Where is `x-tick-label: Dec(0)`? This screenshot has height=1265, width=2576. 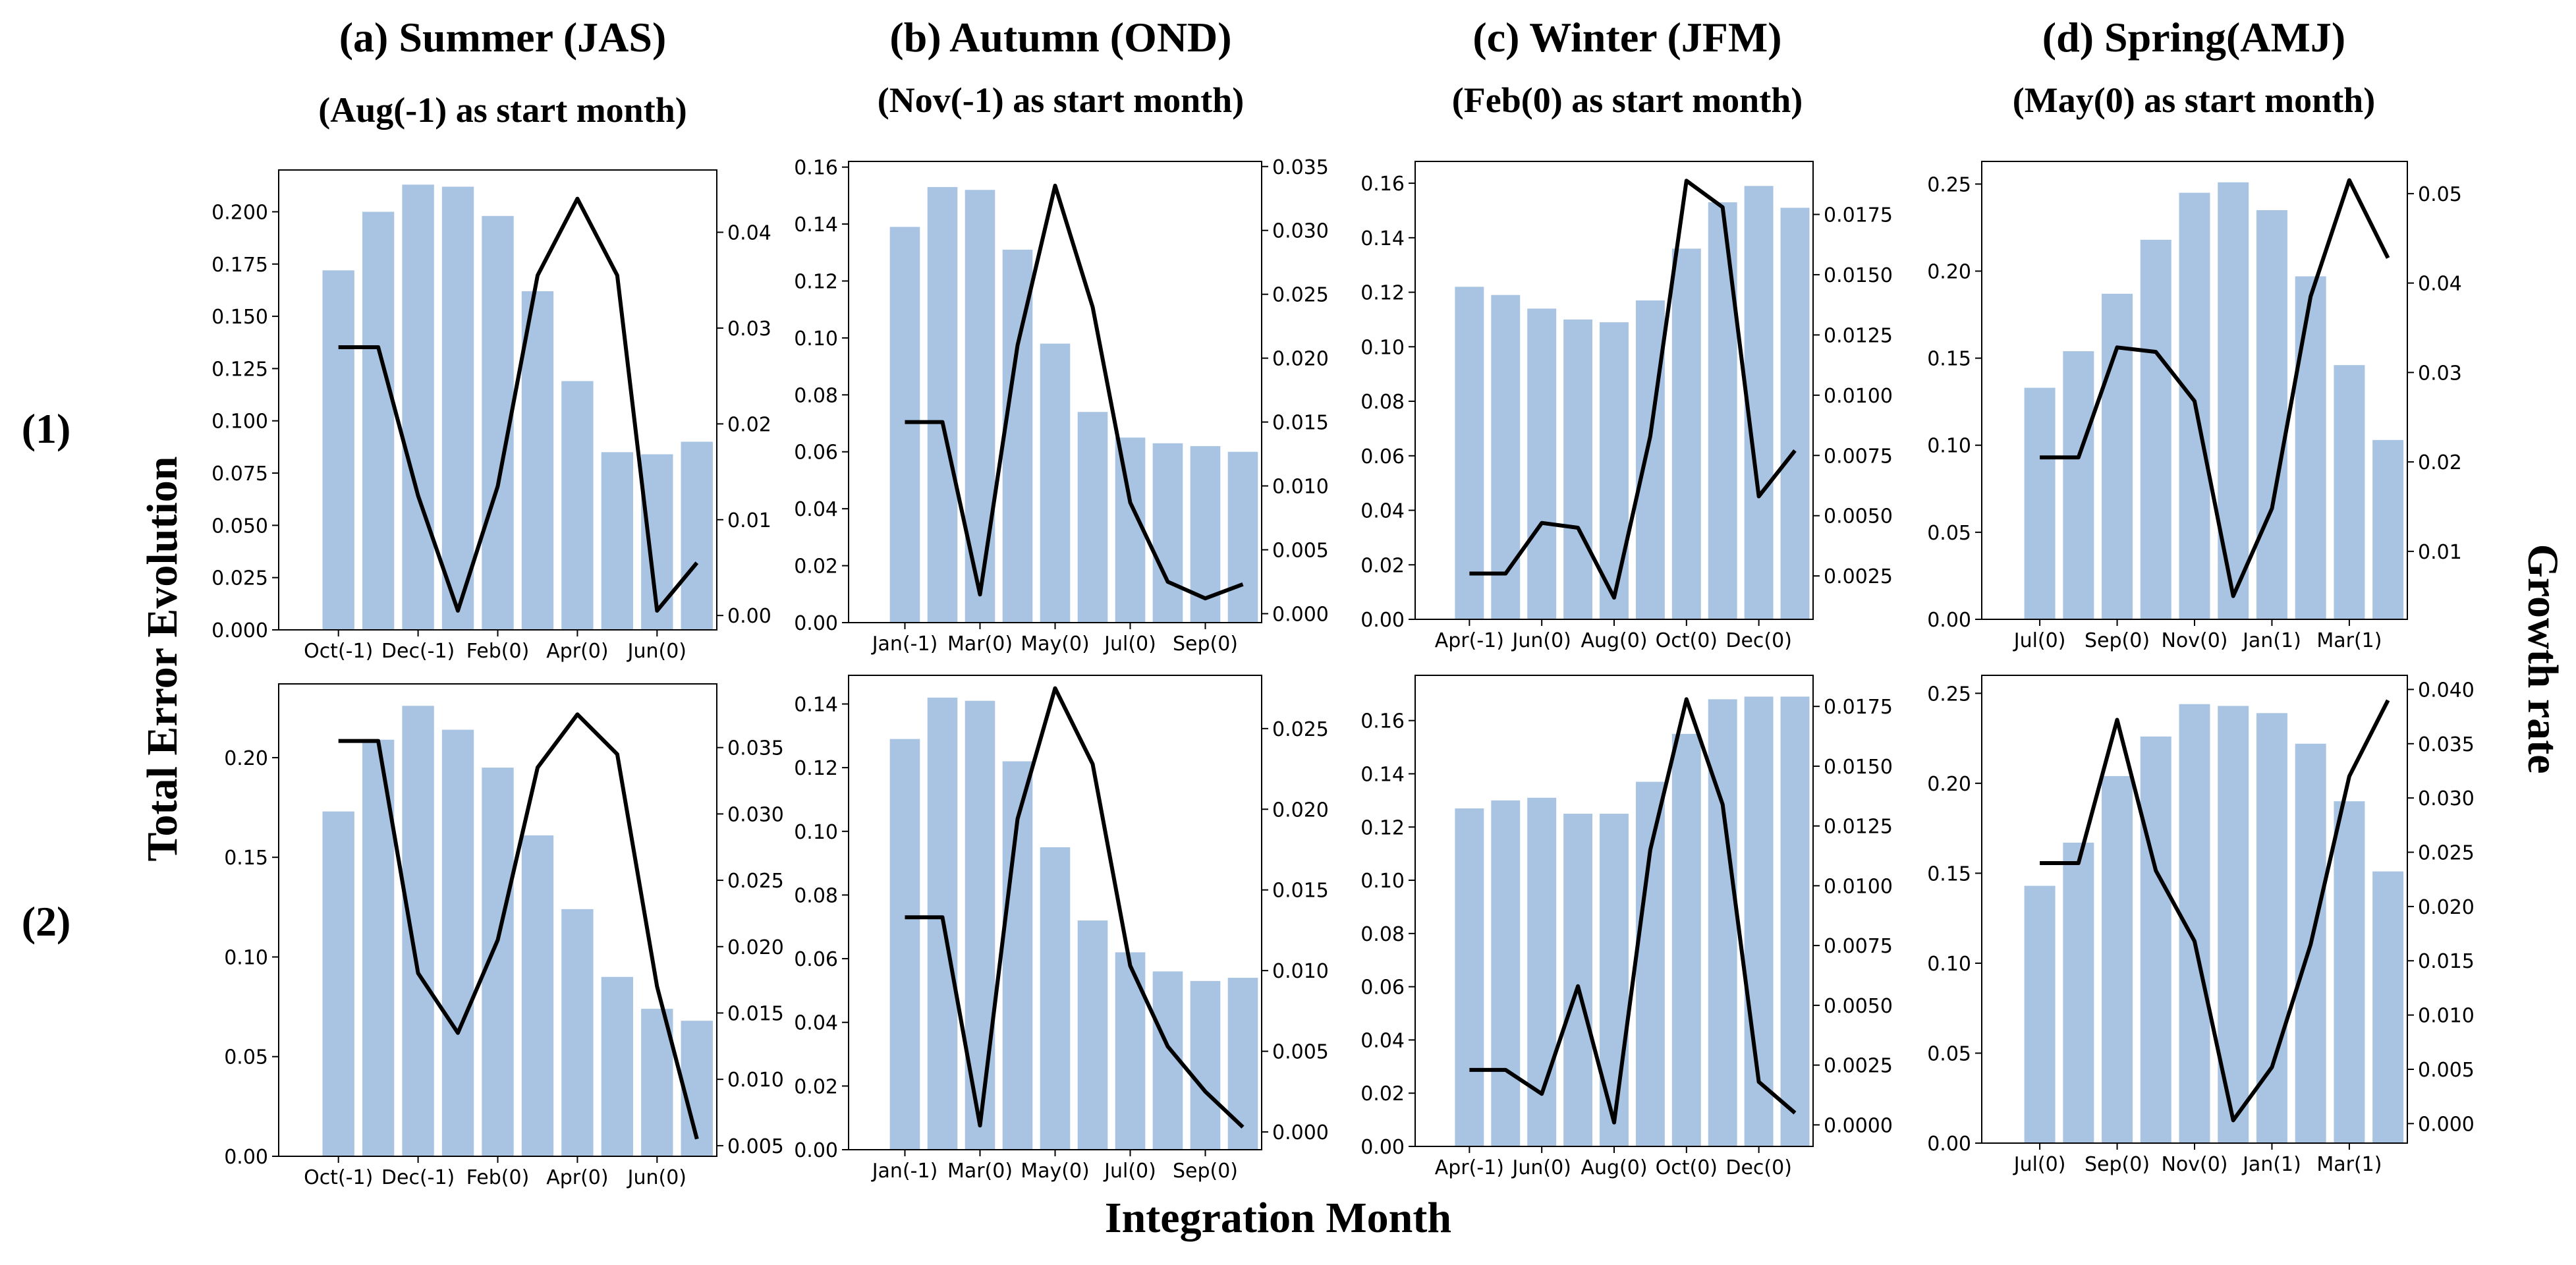 x-tick-label: Dec(0) is located at coordinates (1758, 640).